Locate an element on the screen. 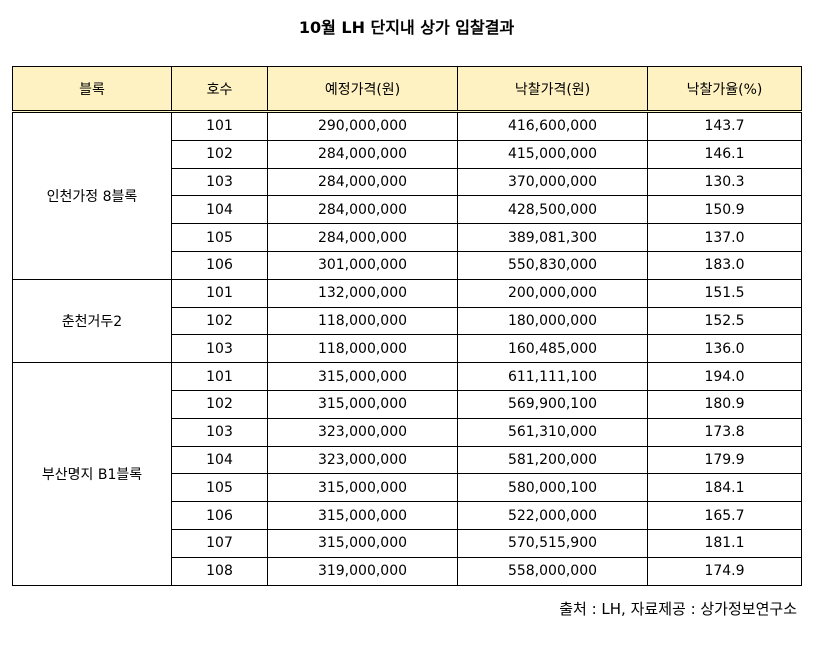 The image size is (813, 646). unit-cell: 107 is located at coordinates (219, 543).